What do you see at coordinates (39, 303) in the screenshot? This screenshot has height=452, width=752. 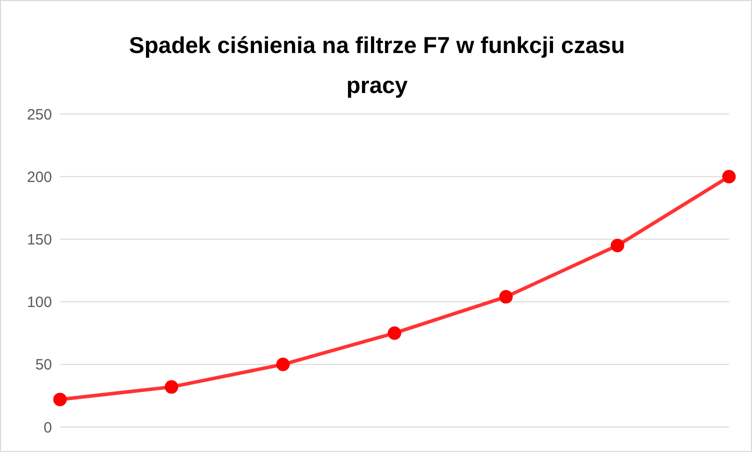 I see `y-tick-label: 100` at bounding box center [39, 303].